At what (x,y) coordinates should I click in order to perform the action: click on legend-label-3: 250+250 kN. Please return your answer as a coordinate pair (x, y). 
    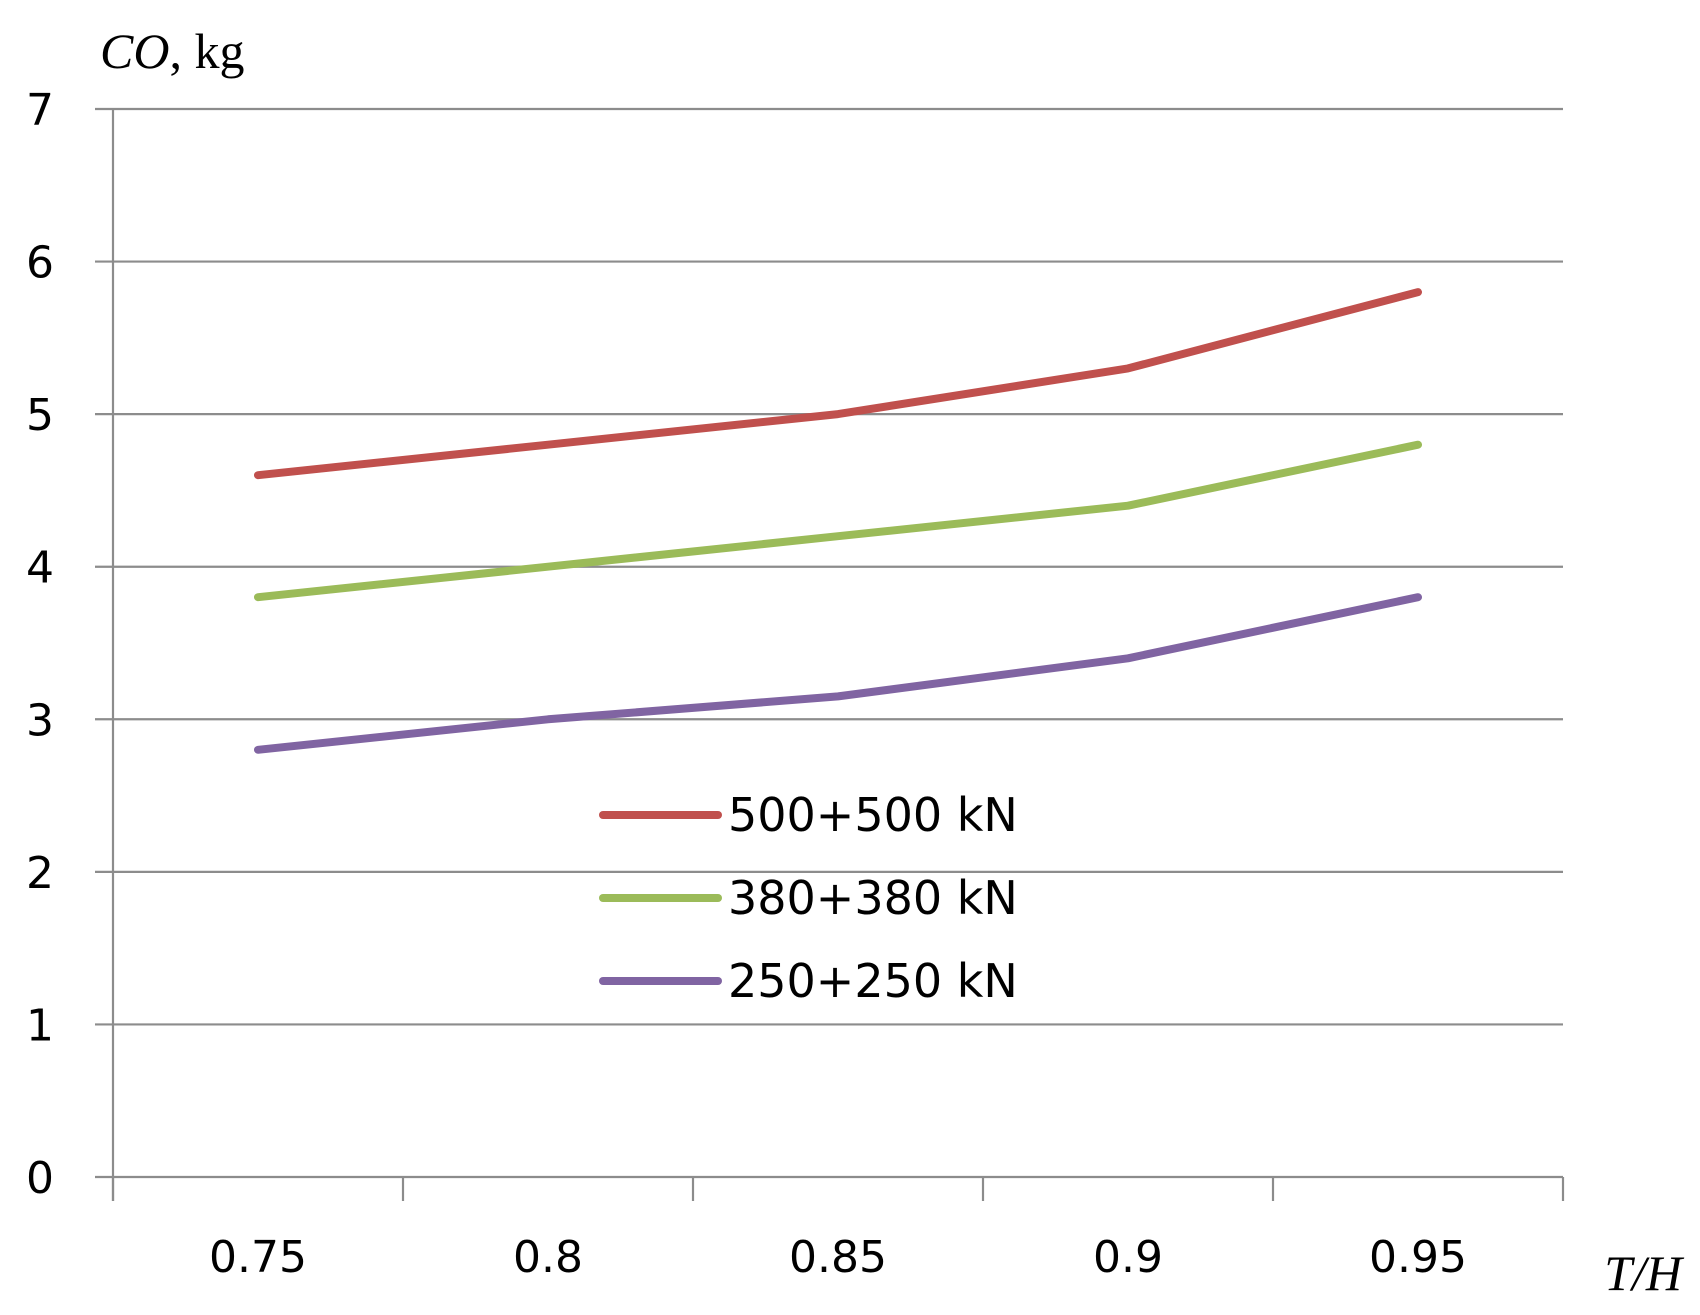
    Looking at the image, I should click on (873, 981).